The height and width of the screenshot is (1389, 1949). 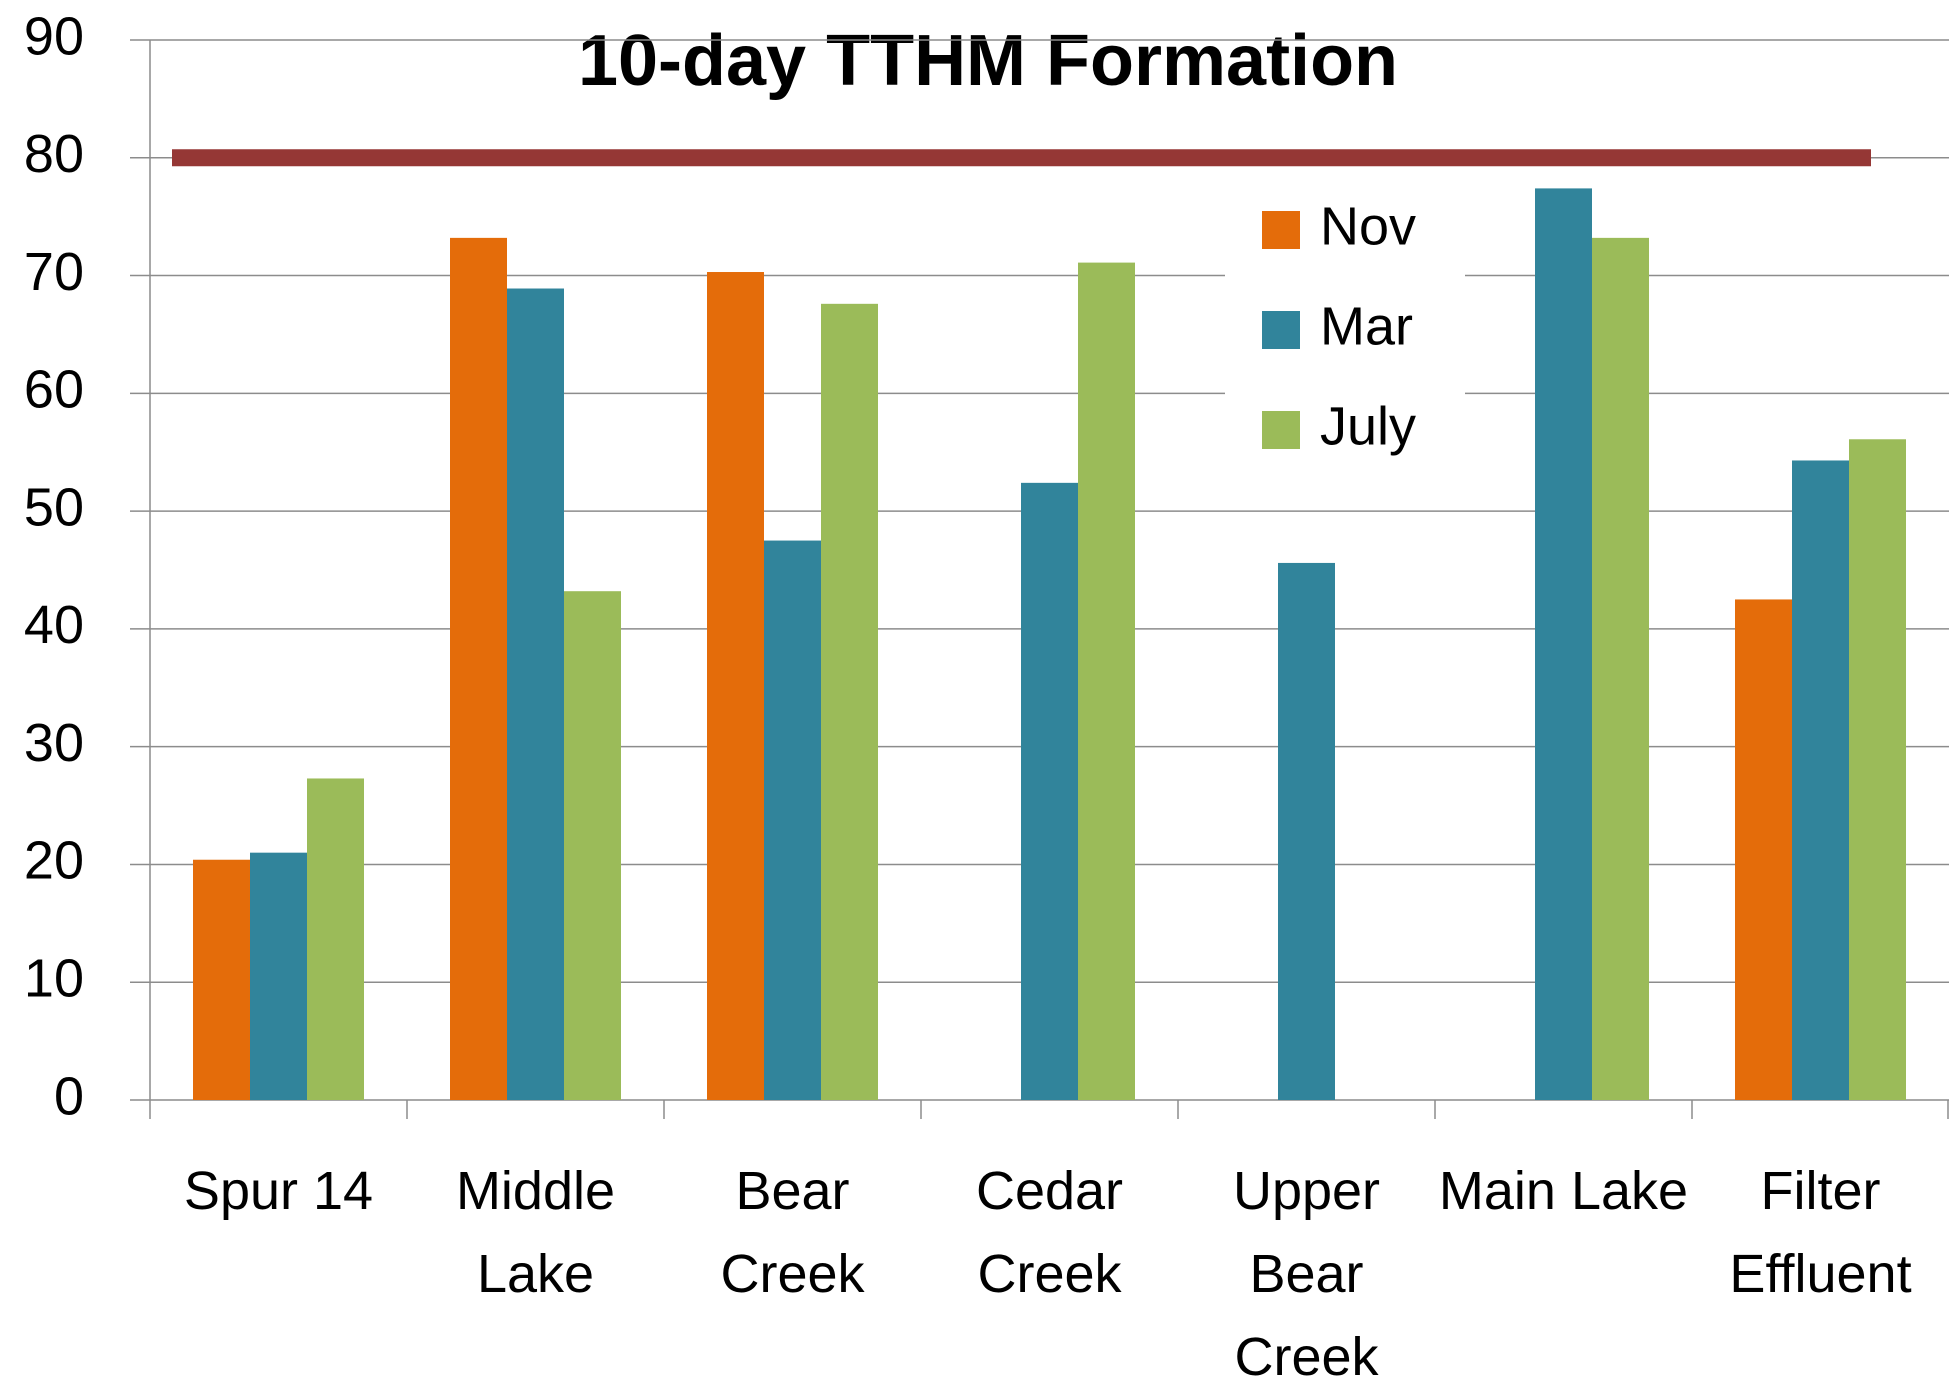 I want to click on legend-label: Mar, so click(x=1366, y=326).